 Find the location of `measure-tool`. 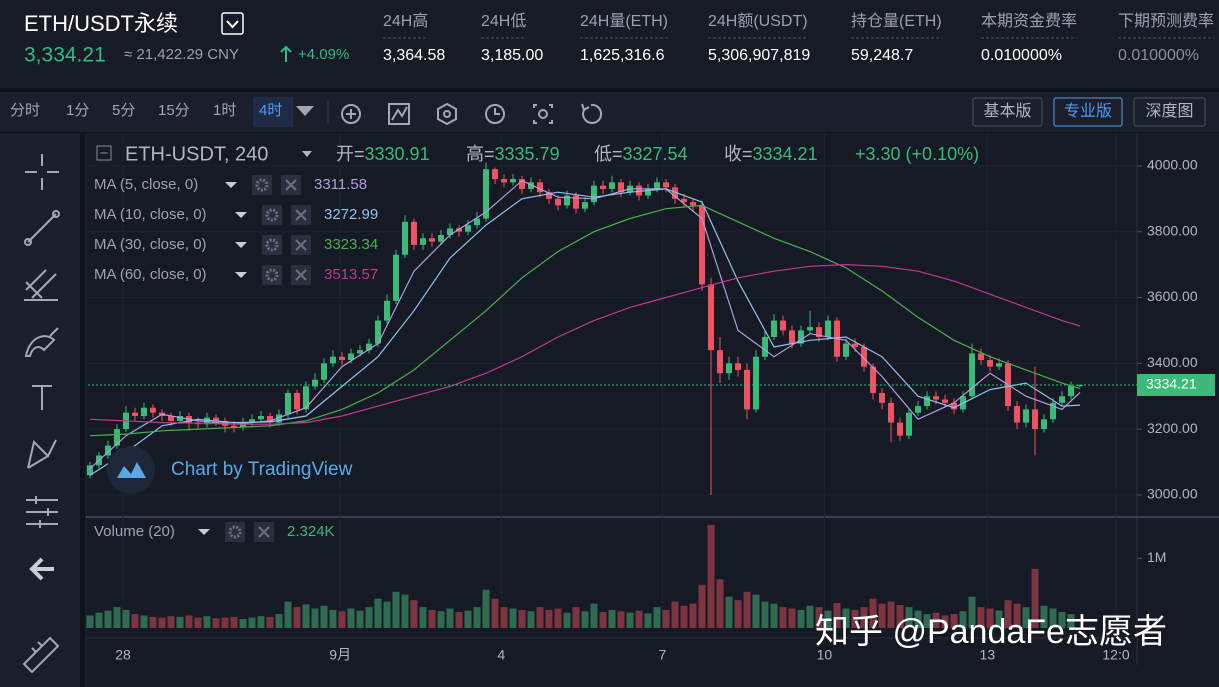

measure-tool is located at coordinates (42, 512).